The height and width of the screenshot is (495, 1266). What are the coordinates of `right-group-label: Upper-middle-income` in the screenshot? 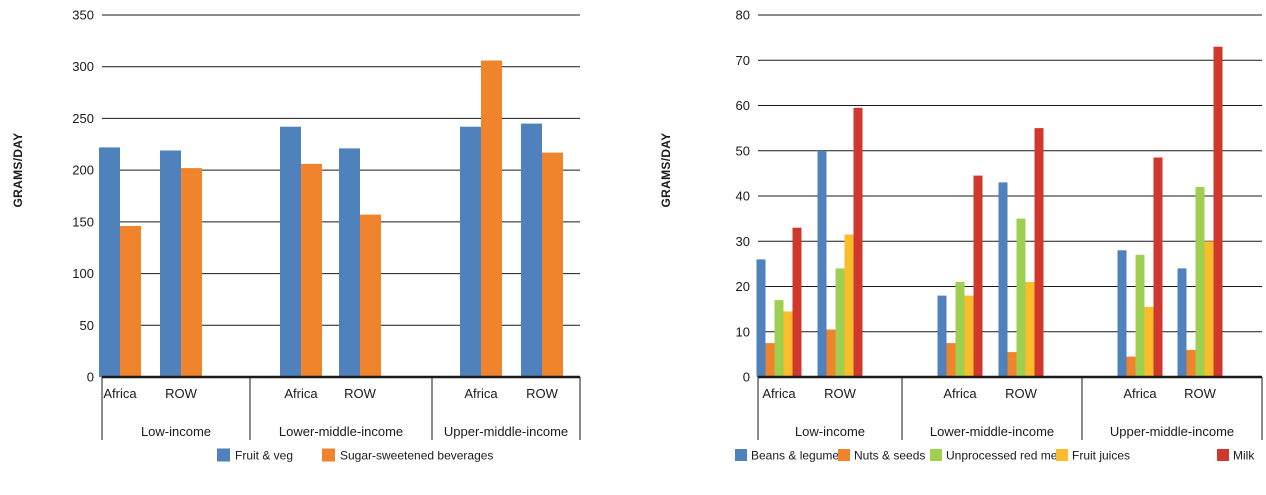 It's located at (1172, 431).